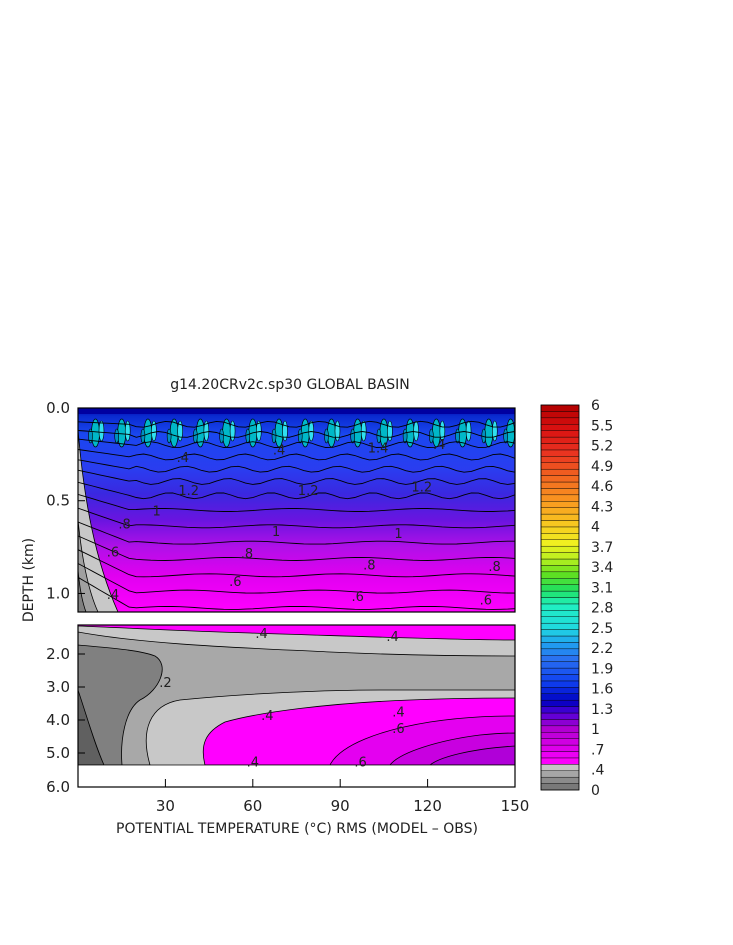  Describe the element at coordinates (58, 408) in the screenshot. I see `y-tick-label: 0.0` at that location.